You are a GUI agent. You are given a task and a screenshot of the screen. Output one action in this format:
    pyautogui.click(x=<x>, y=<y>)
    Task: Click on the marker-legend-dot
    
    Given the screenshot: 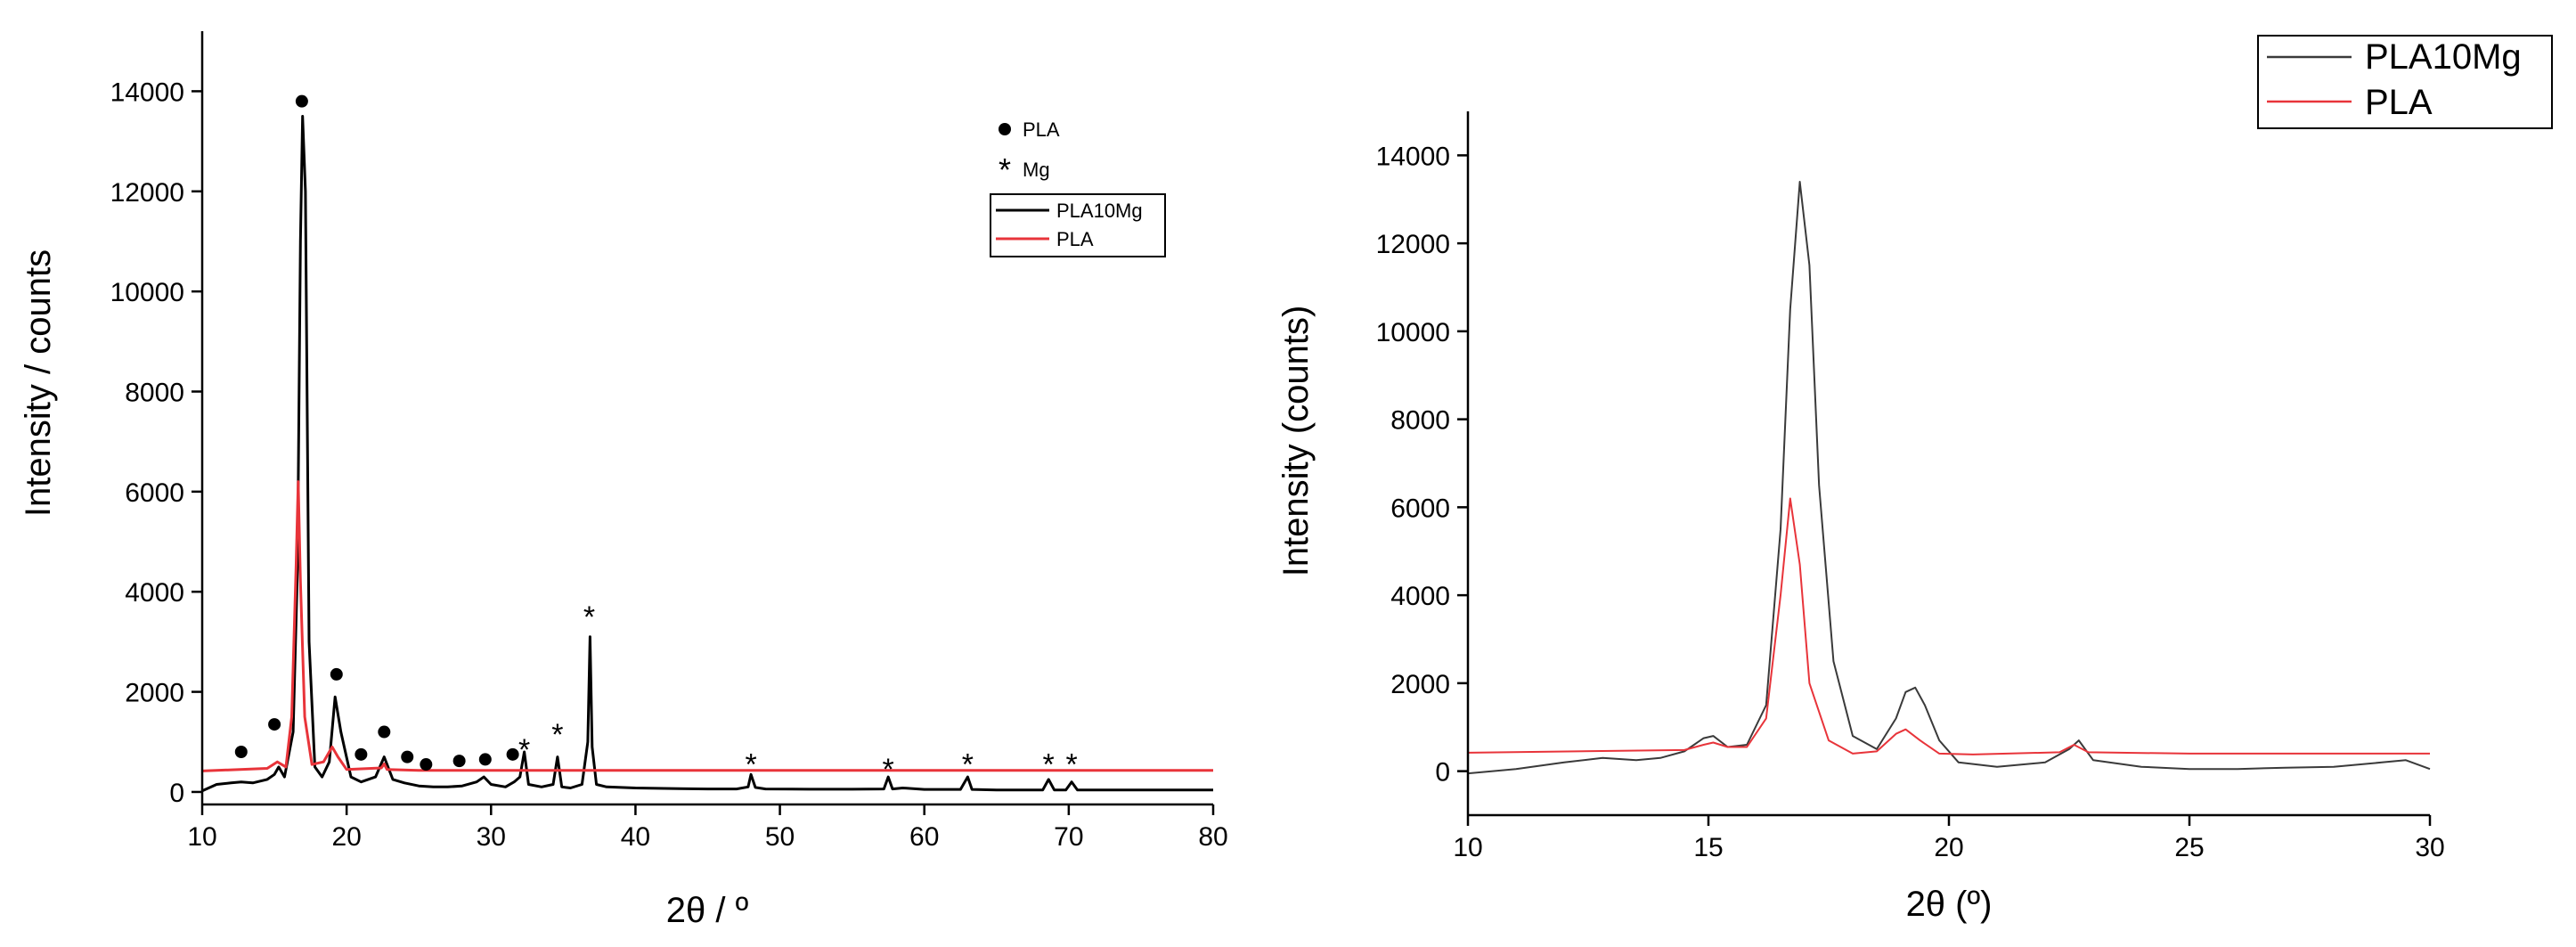 What is the action you would take?
    pyautogui.click(x=1005, y=129)
    